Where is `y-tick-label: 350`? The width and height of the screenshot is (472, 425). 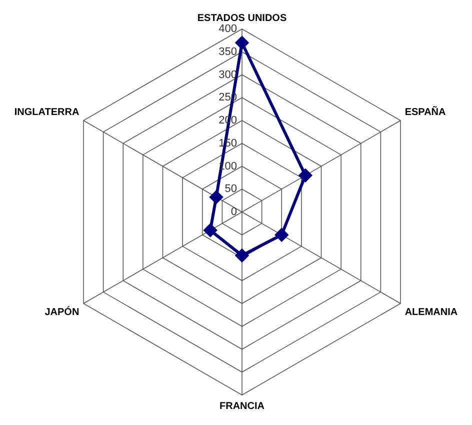 y-tick-label: 350 is located at coordinates (227, 52).